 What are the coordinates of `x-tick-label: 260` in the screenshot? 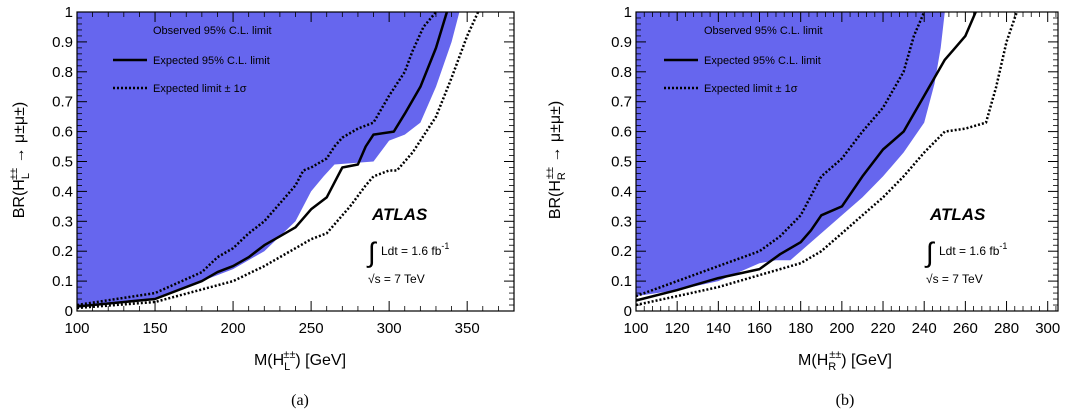 It's located at (965, 328).